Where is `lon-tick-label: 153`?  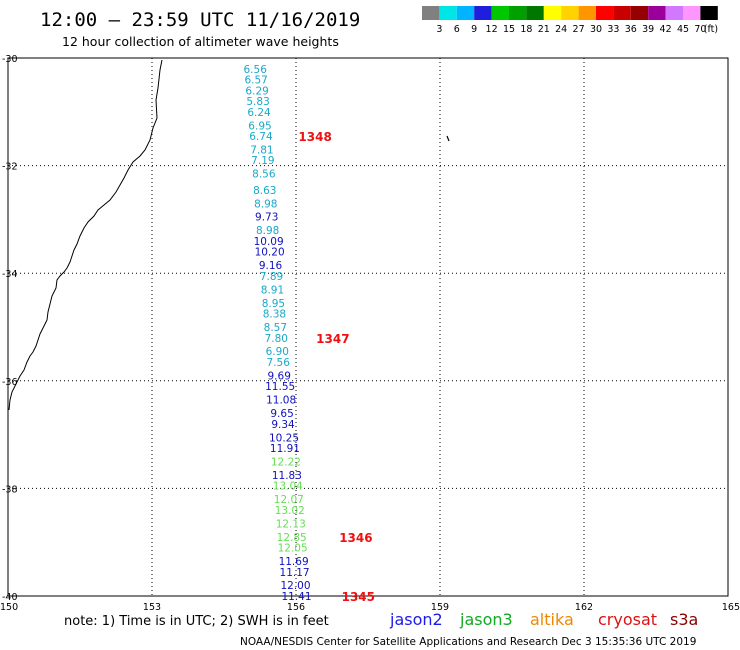
lon-tick-label: 153 is located at coordinates (152, 607).